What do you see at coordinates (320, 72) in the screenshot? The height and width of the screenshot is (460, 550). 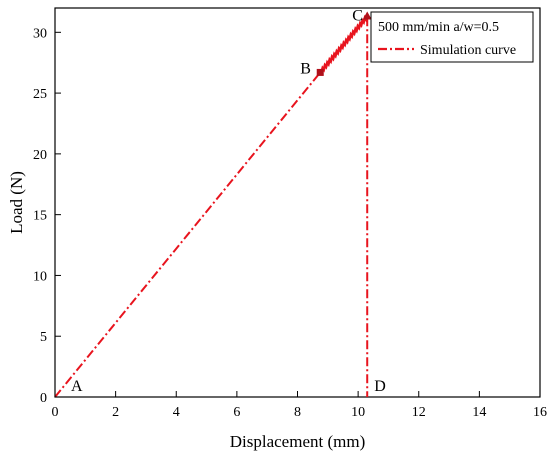 I see `point-marker-b` at bounding box center [320, 72].